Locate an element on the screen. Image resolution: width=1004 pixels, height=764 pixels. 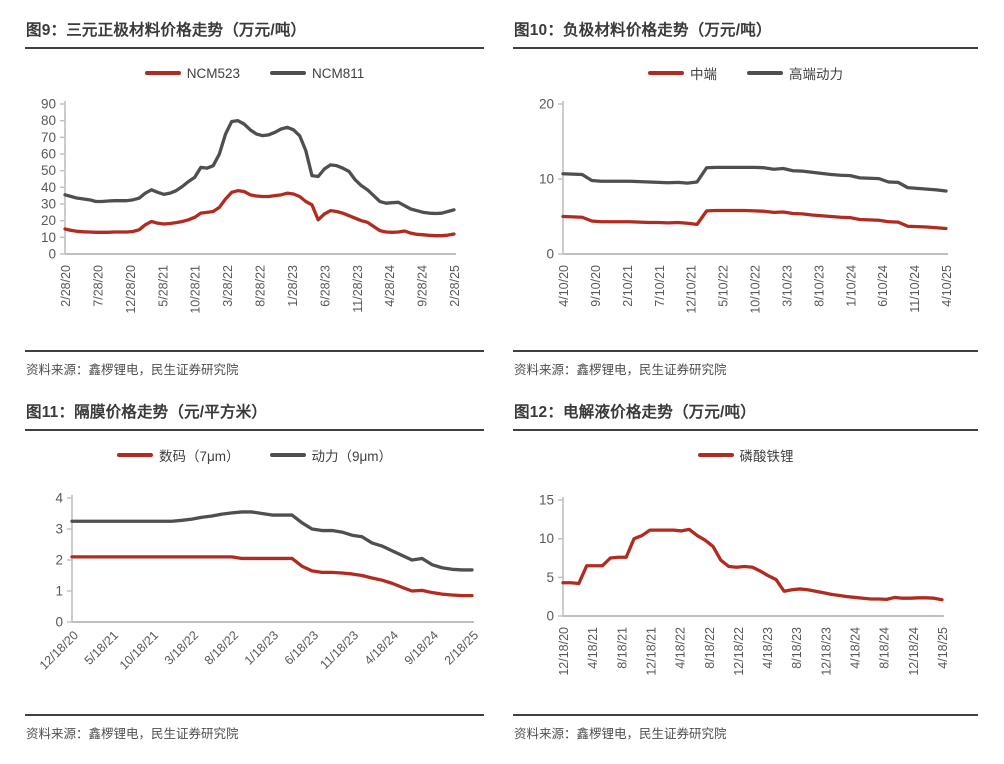
x-tick-label: 8/18/23 is located at coordinates (797, 648).